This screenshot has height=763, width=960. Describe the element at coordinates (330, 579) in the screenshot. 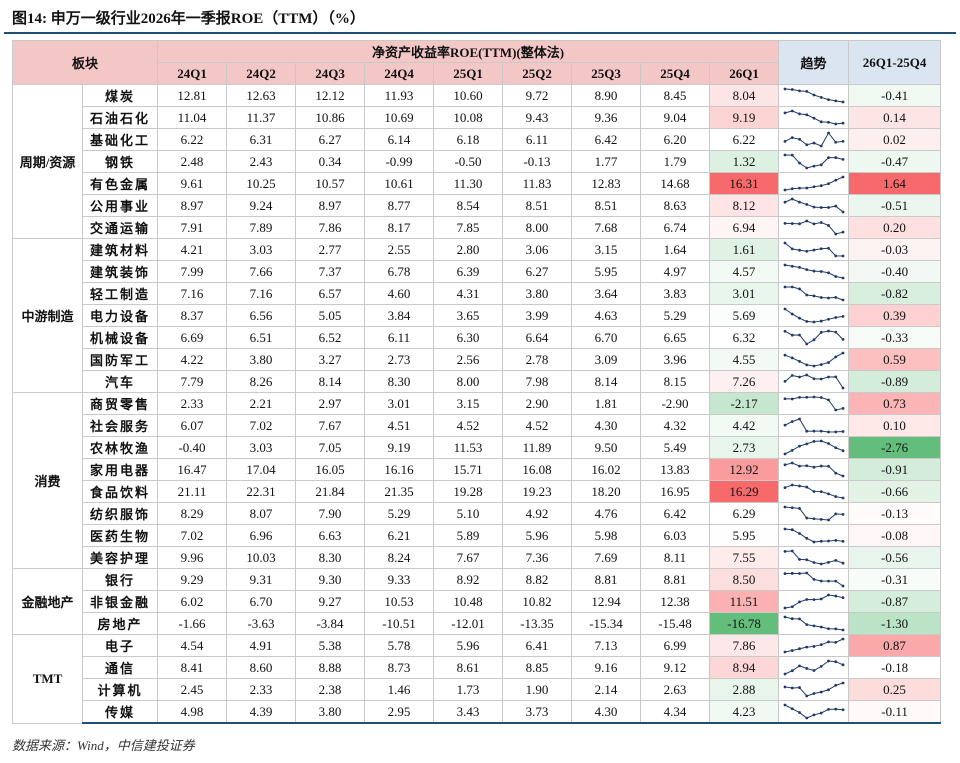

I see `value-cell: 9.30` at that location.